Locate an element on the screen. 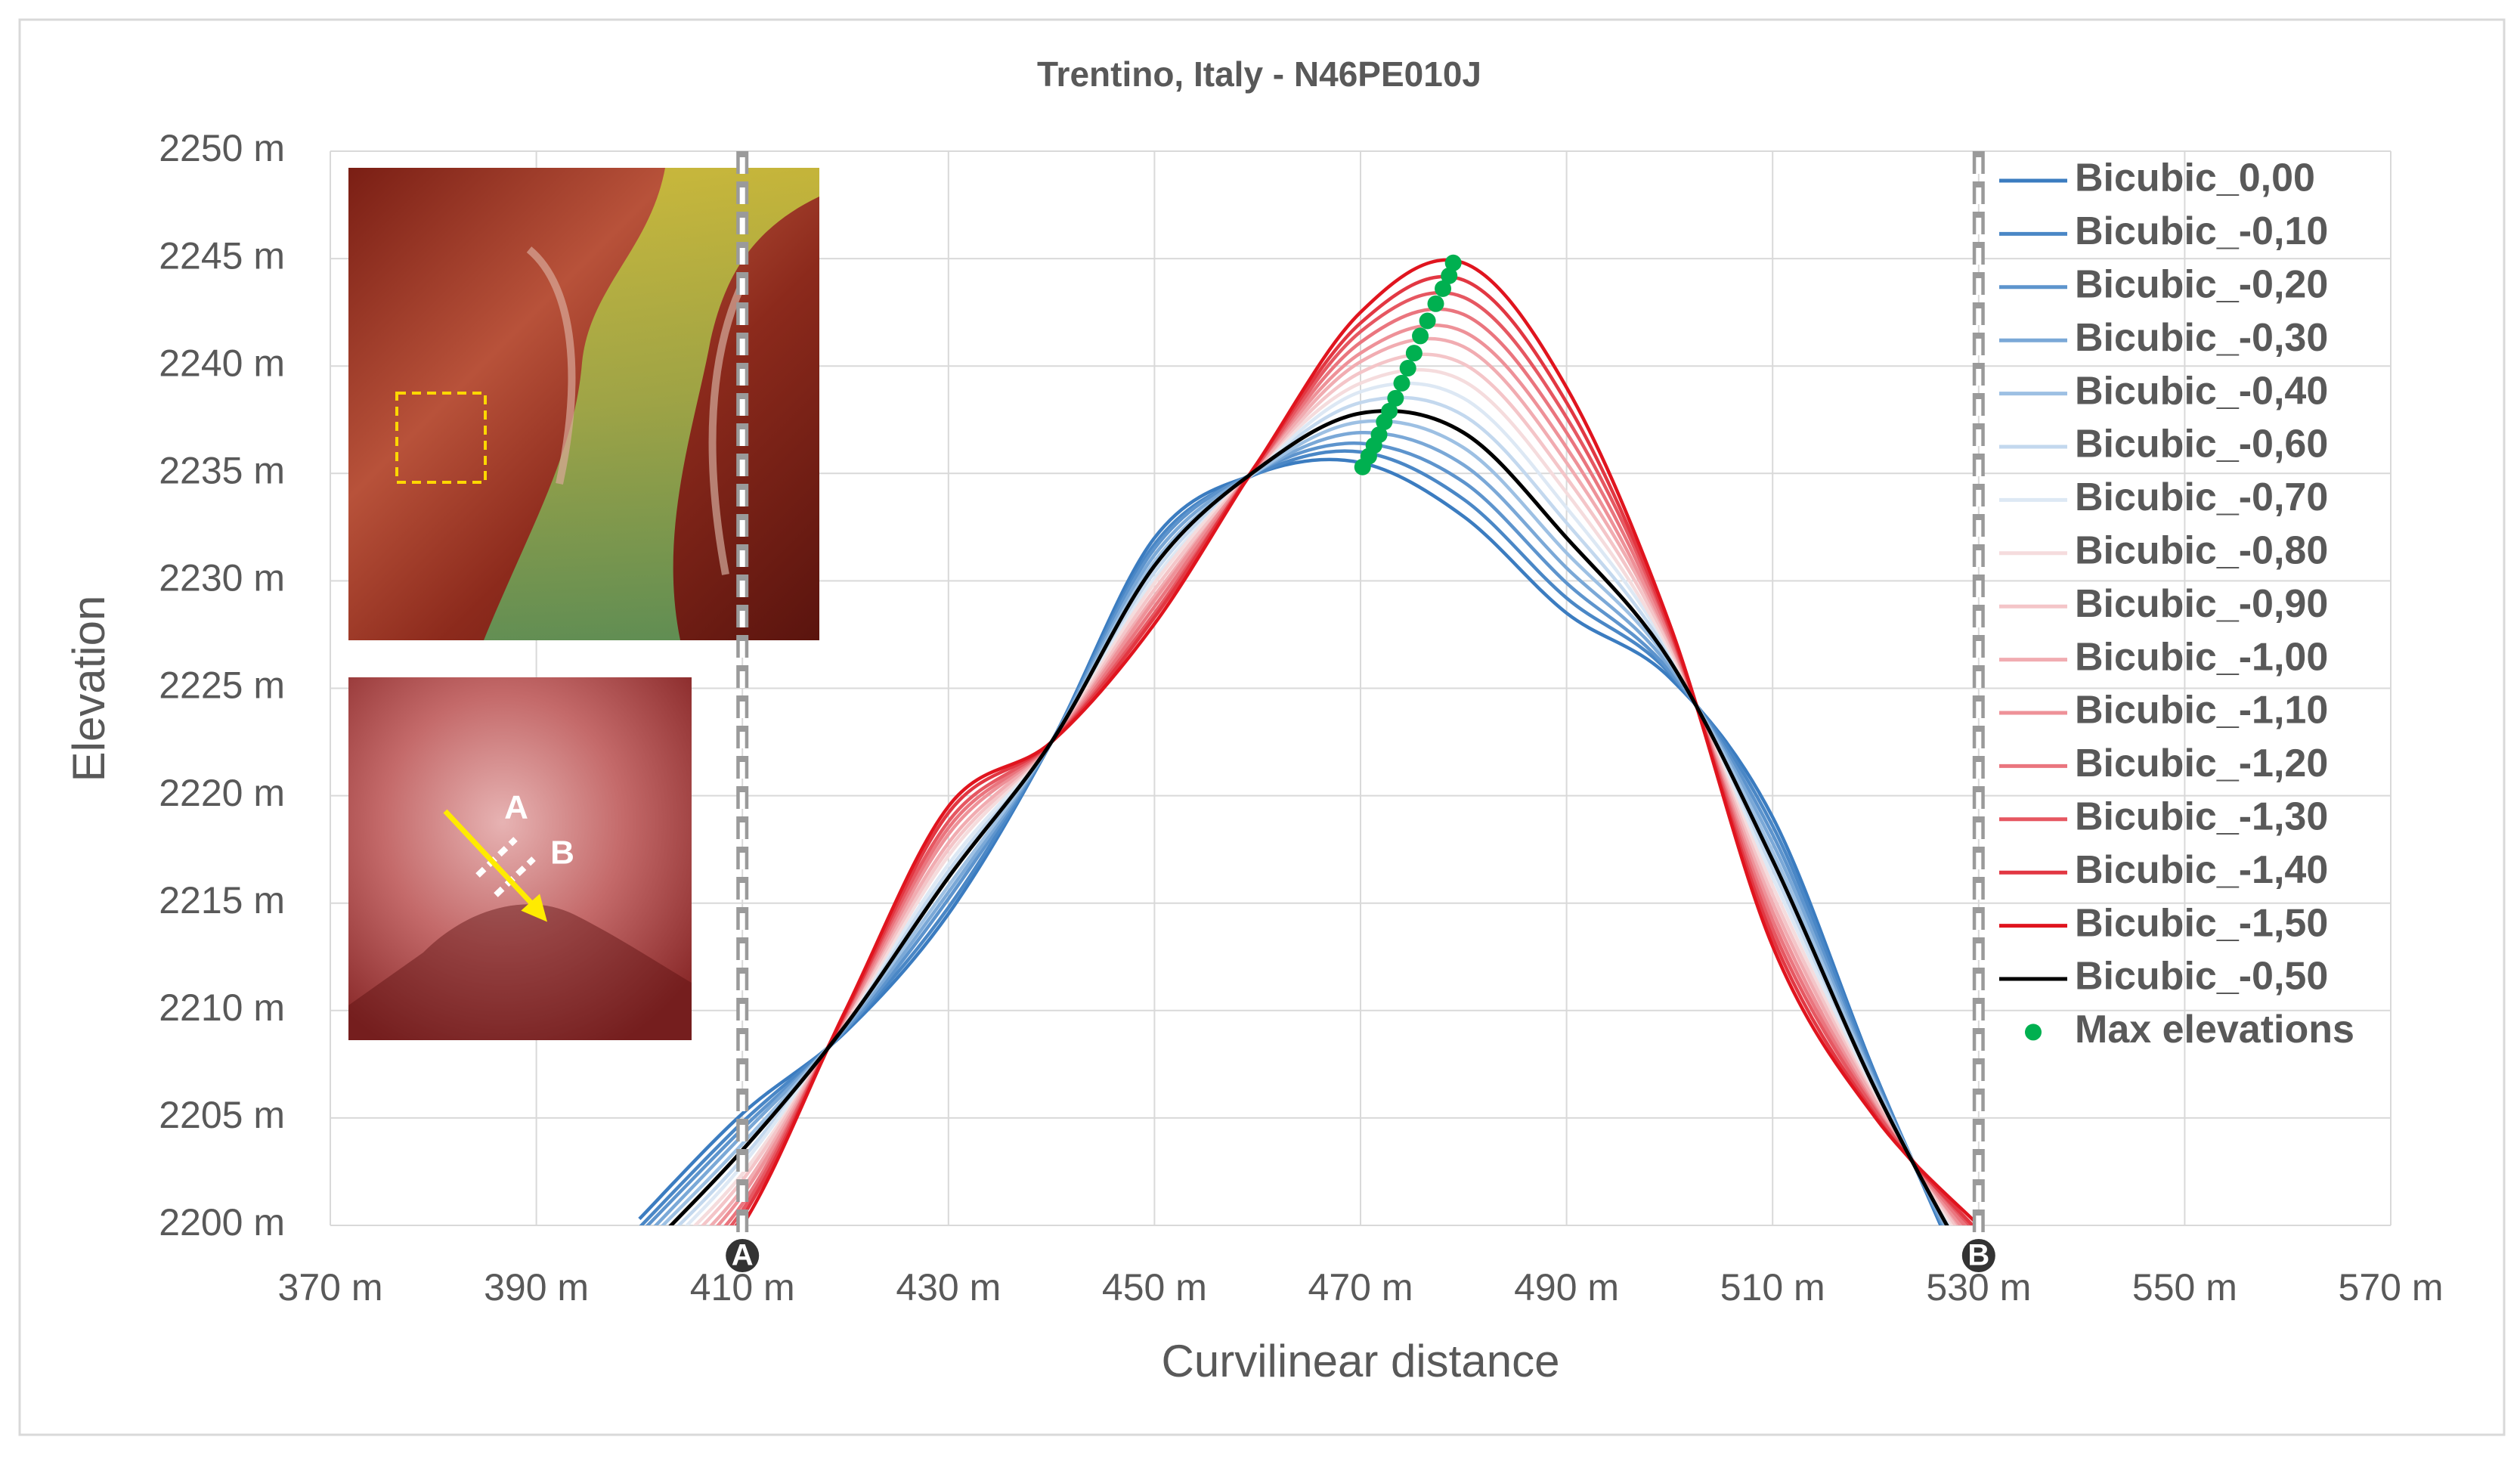 The width and height of the screenshot is (2520, 1465). legend-label: Bicubic_-0,40 is located at coordinates (2201, 391).